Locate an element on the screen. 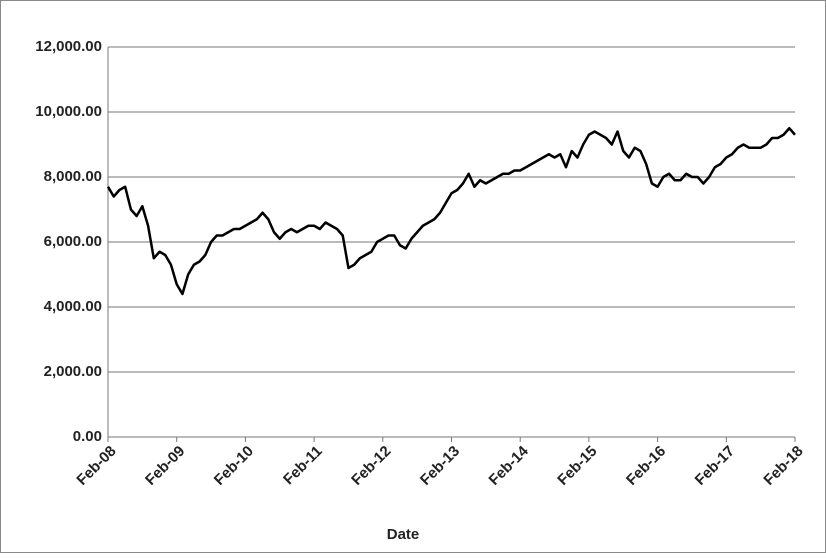 The height and width of the screenshot is (558, 826). y-tick-label: 10,000.00 is located at coordinates (68, 111).